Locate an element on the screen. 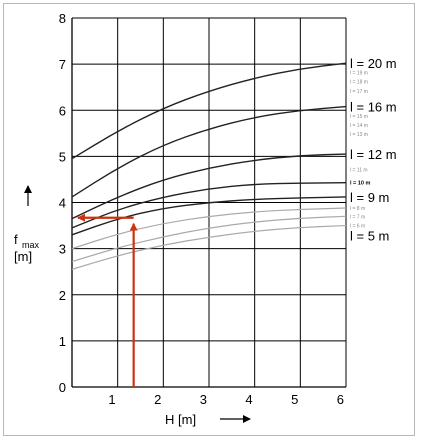 The image size is (421, 442). series-label: l = 14 m is located at coordinates (359, 126).